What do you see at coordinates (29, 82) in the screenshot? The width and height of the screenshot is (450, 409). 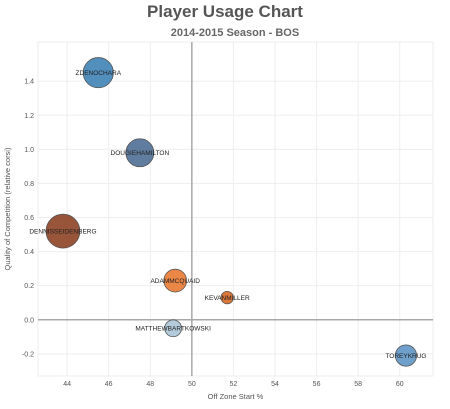 I see `y-tick-label: 1.4` at bounding box center [29, 82].